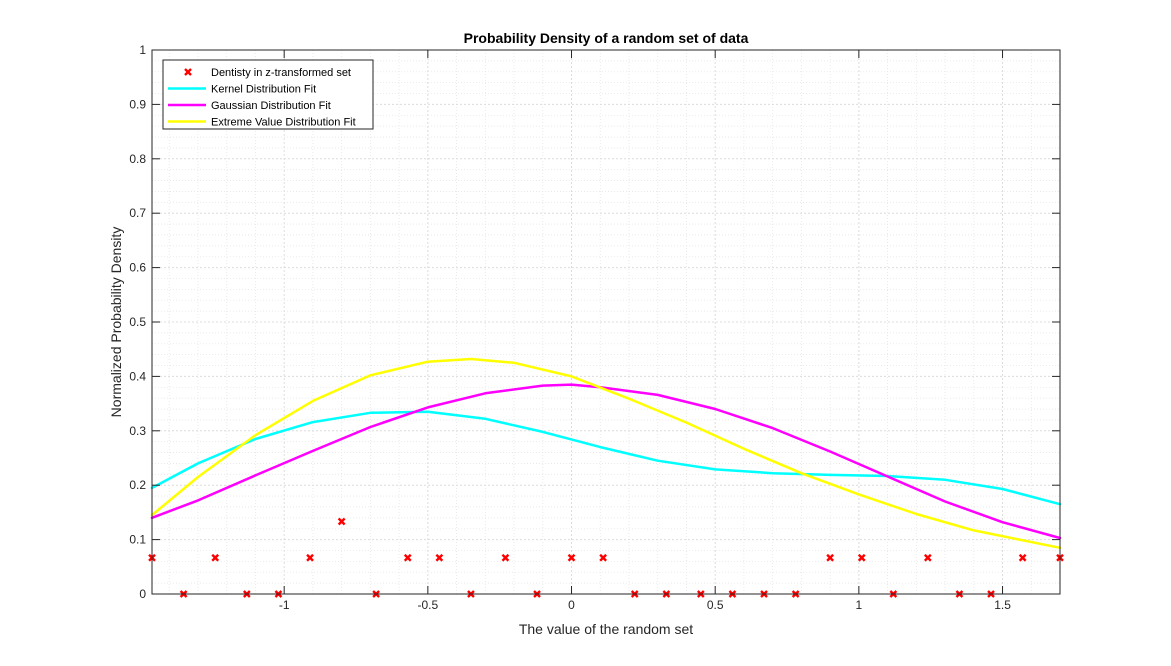 The width and height of the screenshot is (1171, 666). Describe the element at coordinates (571, 605) in the screenshot. I see `x-tick-label: 0` at that location.